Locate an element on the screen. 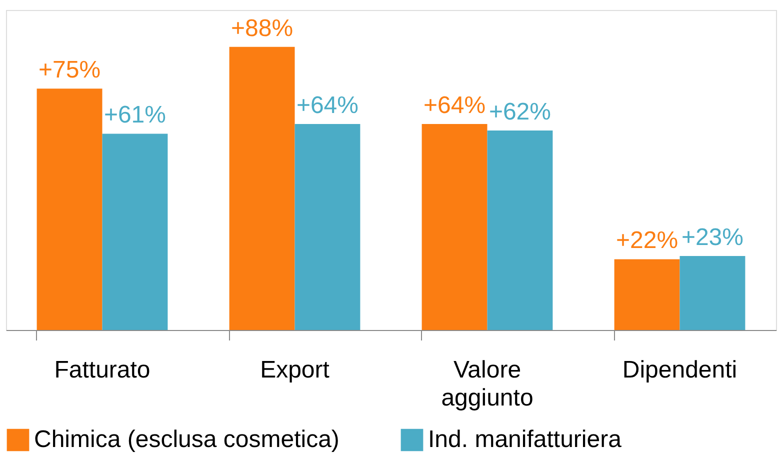  data-label: +62% is located at coordinates (520, 112).